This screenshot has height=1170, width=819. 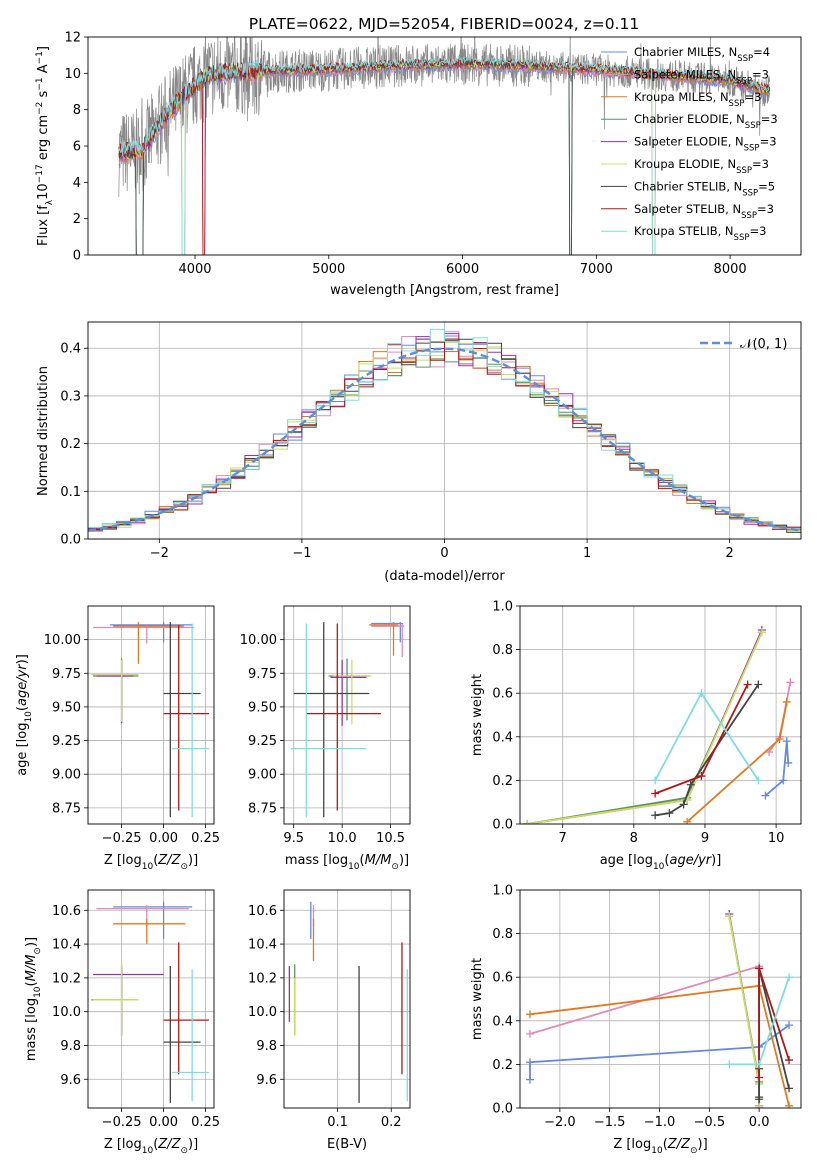 What do you see at coordinates (262, 741) in the screenshot?
I see `y-tick-label: 9.25` at bounding box center [262, 741].